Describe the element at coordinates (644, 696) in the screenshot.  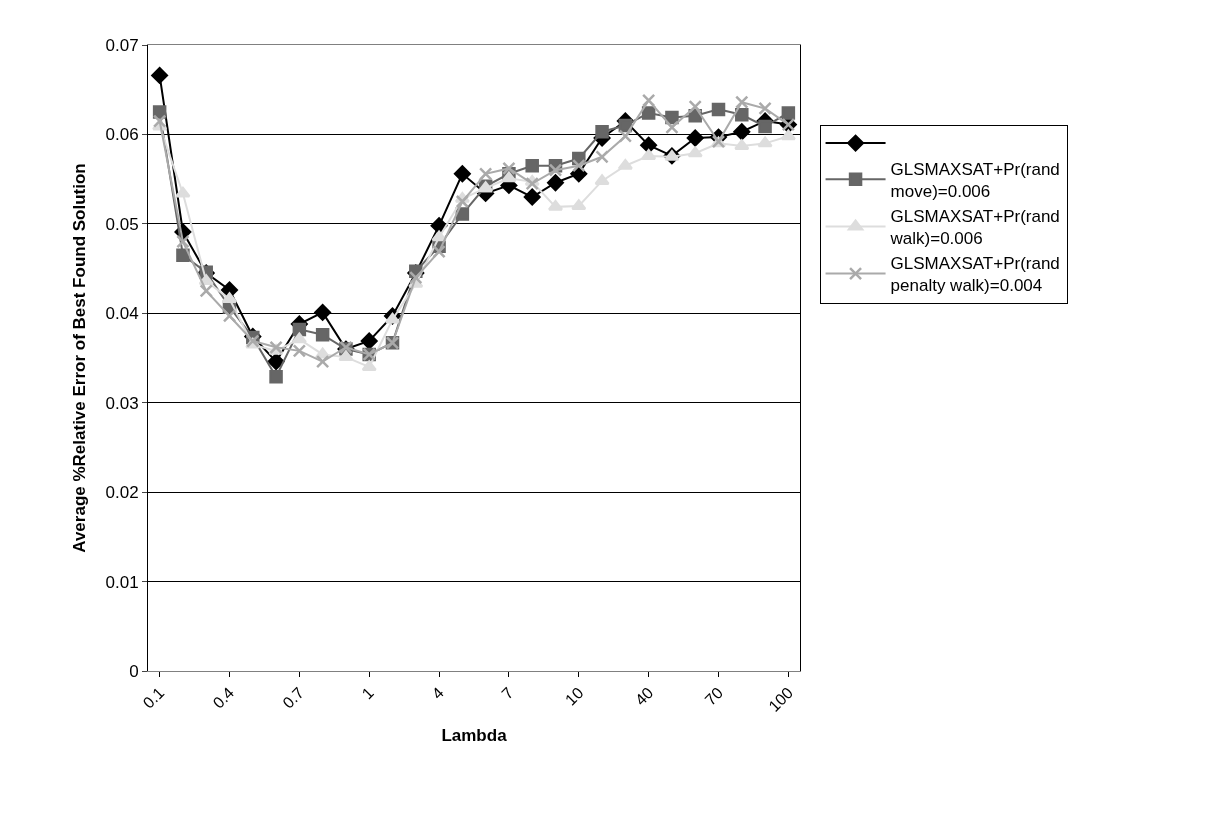
I see `x-tick-label: 40` at that location.